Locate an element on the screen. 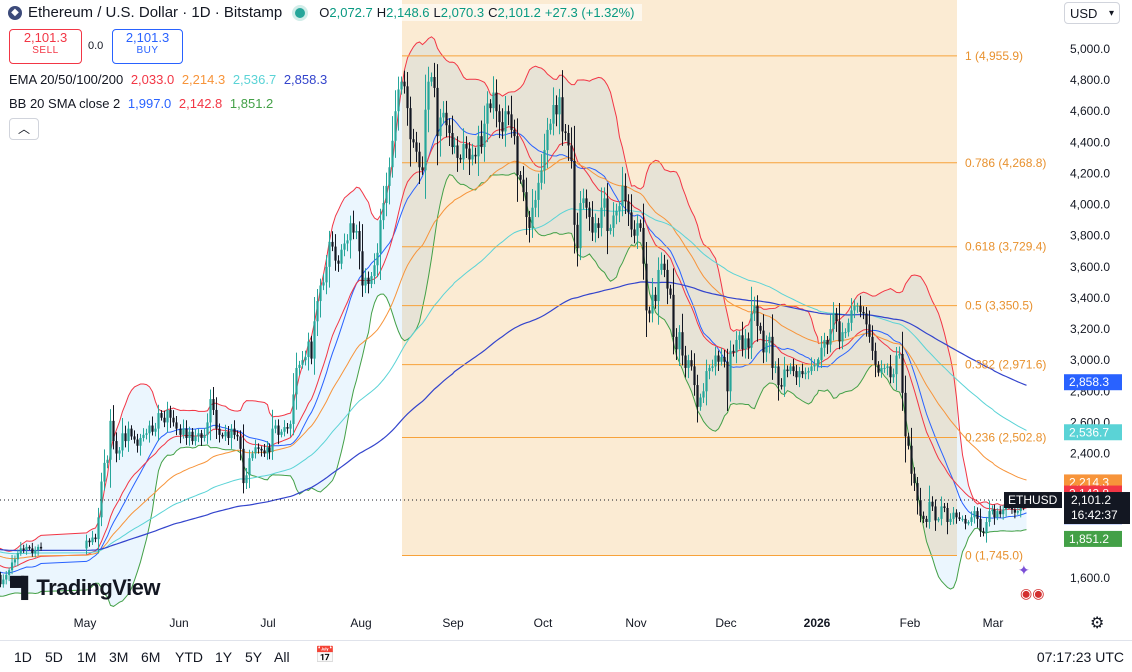 The width and height of the screenshot is (1132, 672). currency-select: USD ▾ is located at coordinates (1092, 13).